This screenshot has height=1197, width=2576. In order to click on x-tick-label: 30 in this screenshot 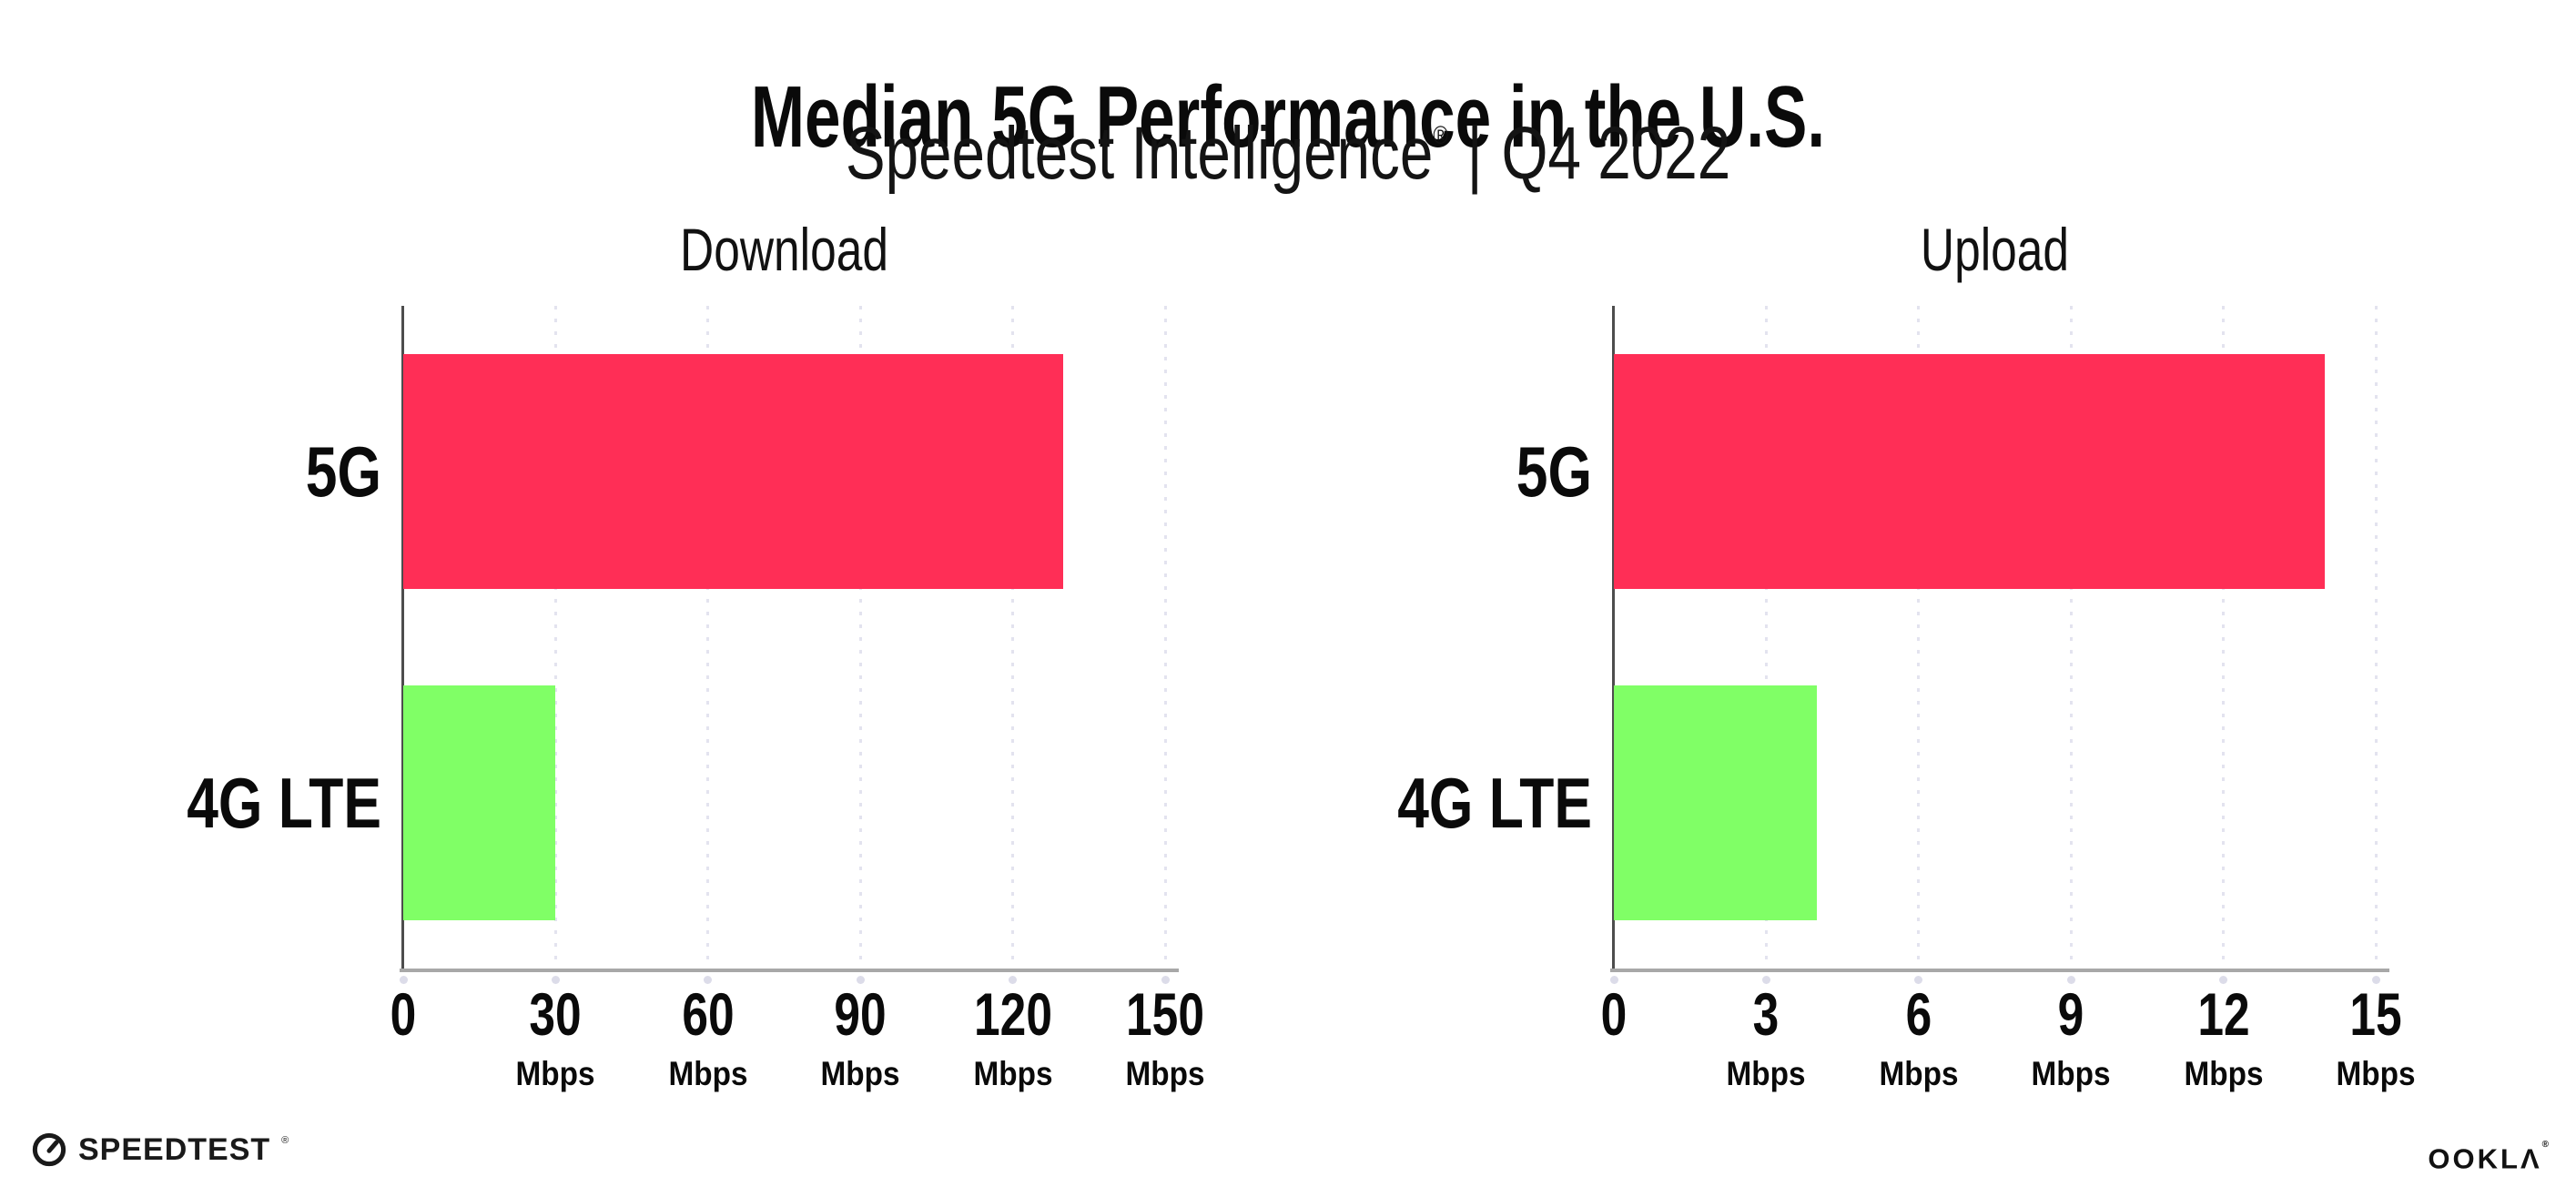, I will do `click(556, 1014)`.